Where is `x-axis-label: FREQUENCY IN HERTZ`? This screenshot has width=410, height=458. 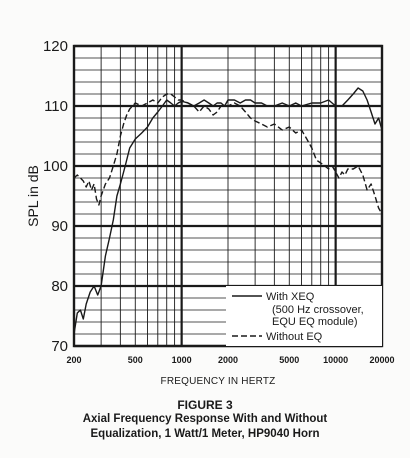 x-axis-label: FREQUENCY IN HERTZ is located at coordinates (218, 381).